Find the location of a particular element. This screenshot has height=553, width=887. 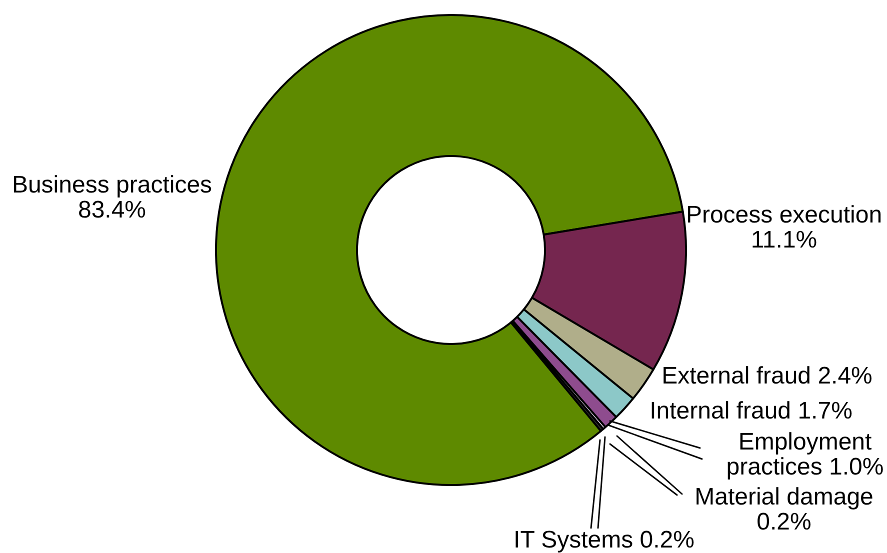

data-label: 83.4% is located at coordinates (112, 210).